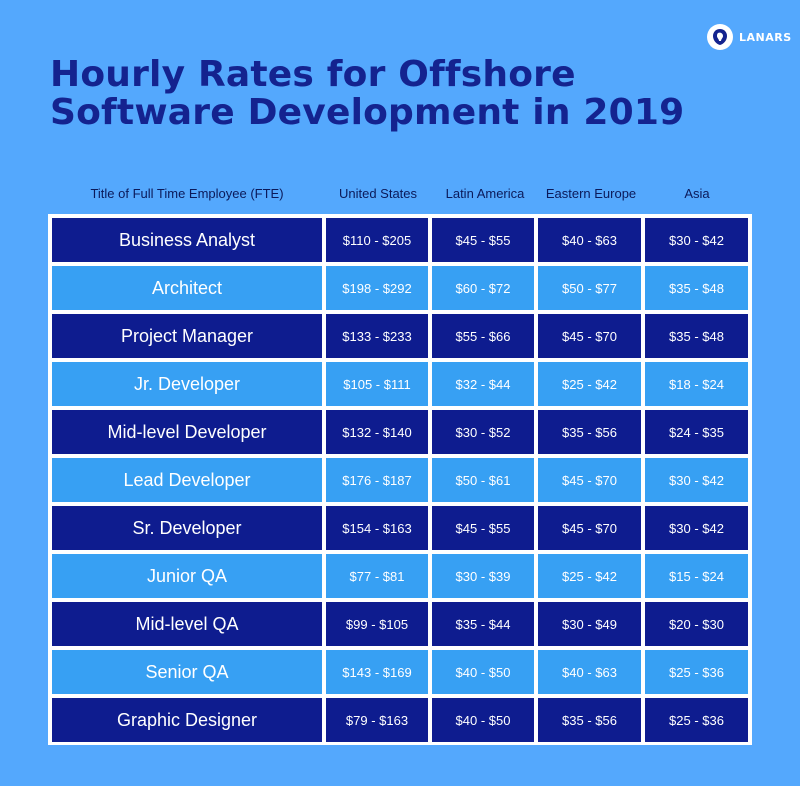  What do you see at coordinates (377, 720) in the screenshot?
I see `table-cell: $79 - $163` at bounding box center [377, 720].